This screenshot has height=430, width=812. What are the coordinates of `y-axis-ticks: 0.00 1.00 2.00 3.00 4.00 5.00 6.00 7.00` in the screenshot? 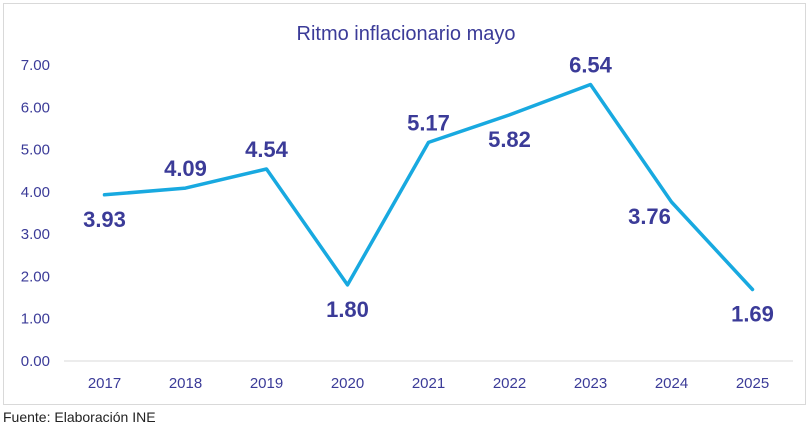 It's located at (35, 213).